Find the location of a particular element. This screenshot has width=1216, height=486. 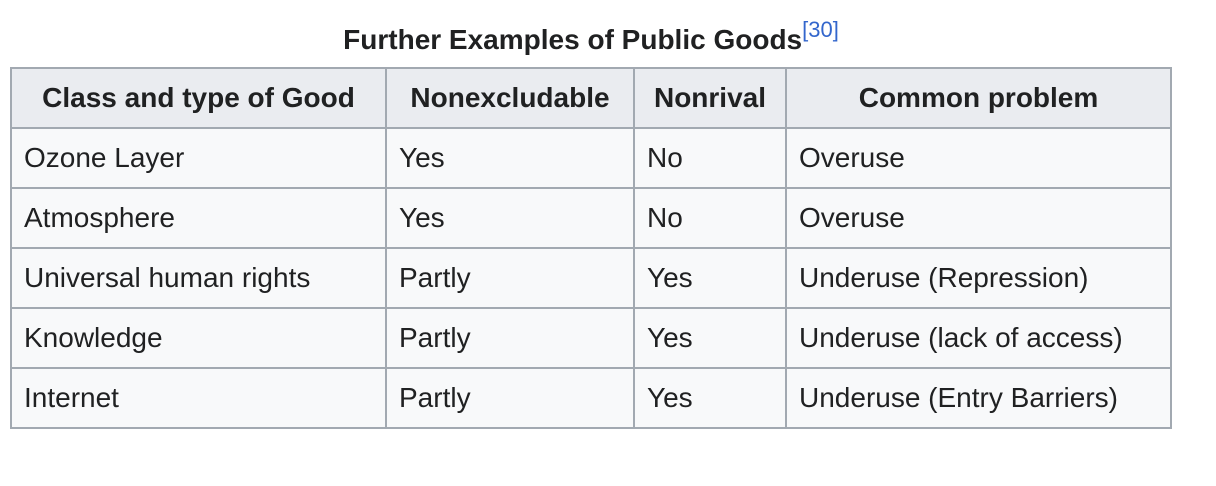

table-row: Ozone Layer Yes No Overuse is located at coordinates (591, 158).